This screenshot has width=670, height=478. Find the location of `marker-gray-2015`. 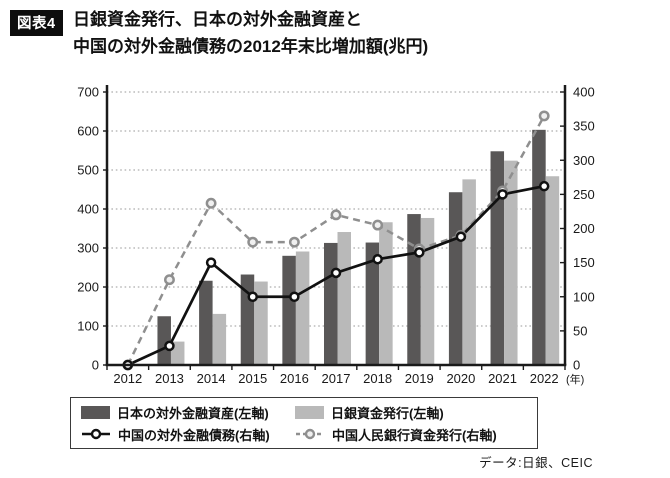

marker-gray-2015 is located at coordinates (253, 242).